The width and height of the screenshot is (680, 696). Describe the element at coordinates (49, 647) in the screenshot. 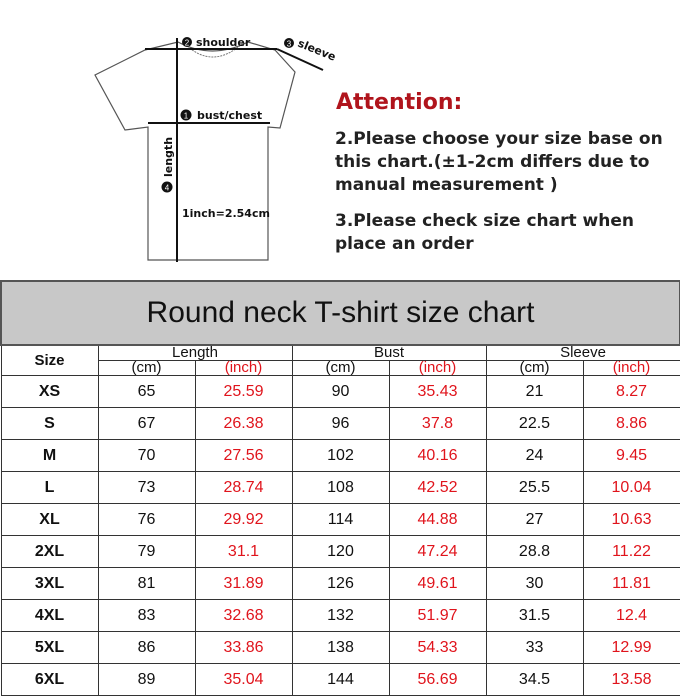

I see `size-cell: 5XL` at that location.